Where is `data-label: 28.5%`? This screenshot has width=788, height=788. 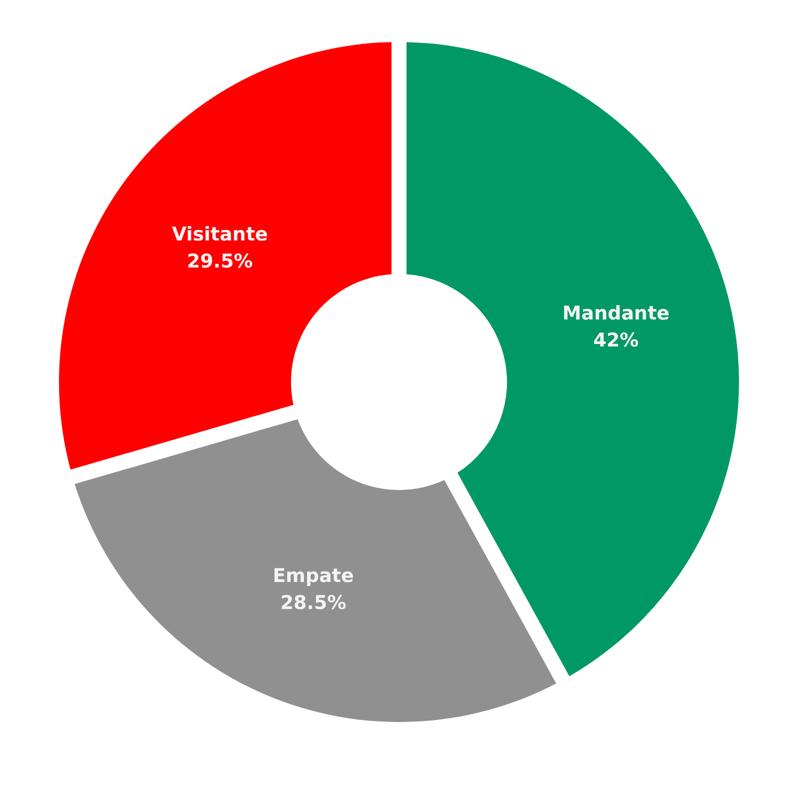
data-label: 28.5% is located at coordinates (313, 603).